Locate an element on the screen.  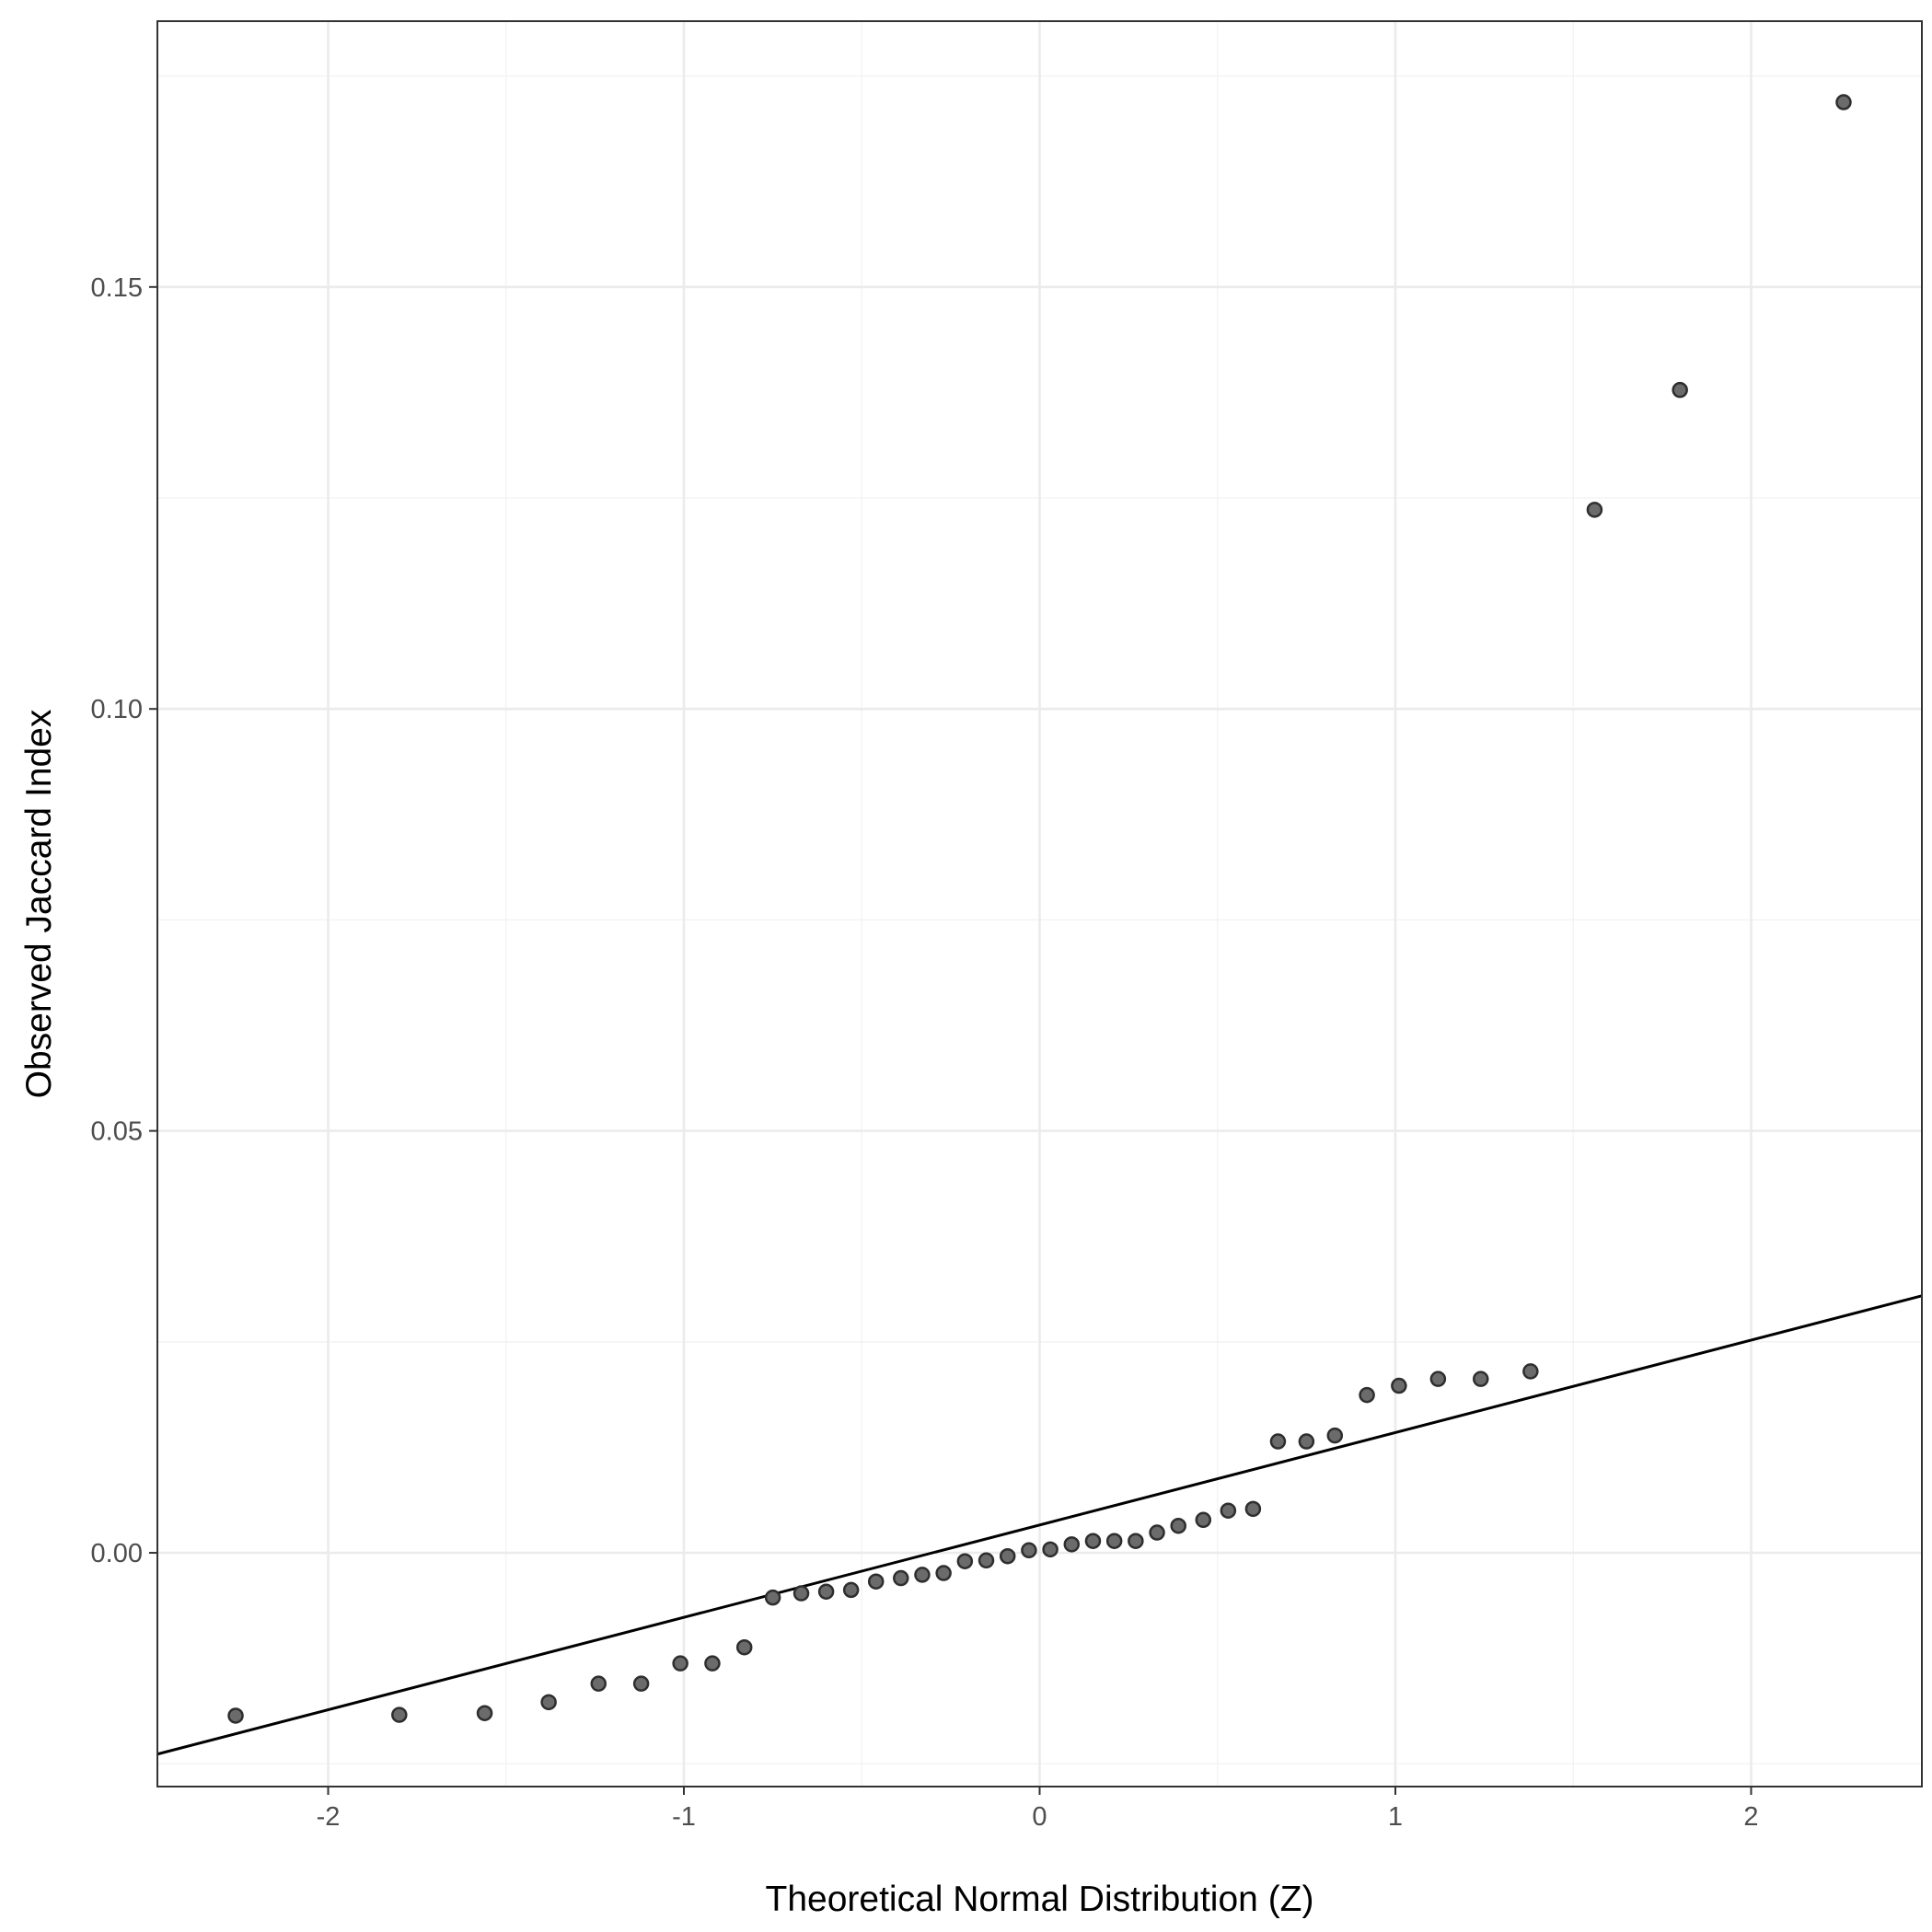
x-tick-label-4: 2 is located at coordinates (1751, 1817).